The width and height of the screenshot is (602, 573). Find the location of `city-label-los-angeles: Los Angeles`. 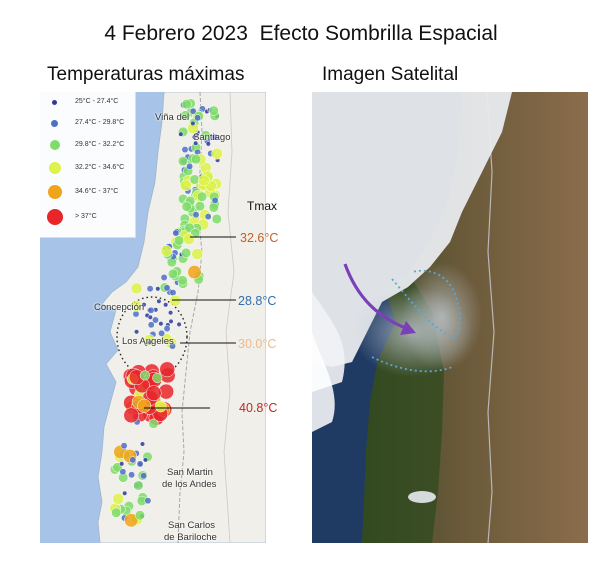

city-label-los-angeles: Los Angeles is located at coordinates (148, 341).